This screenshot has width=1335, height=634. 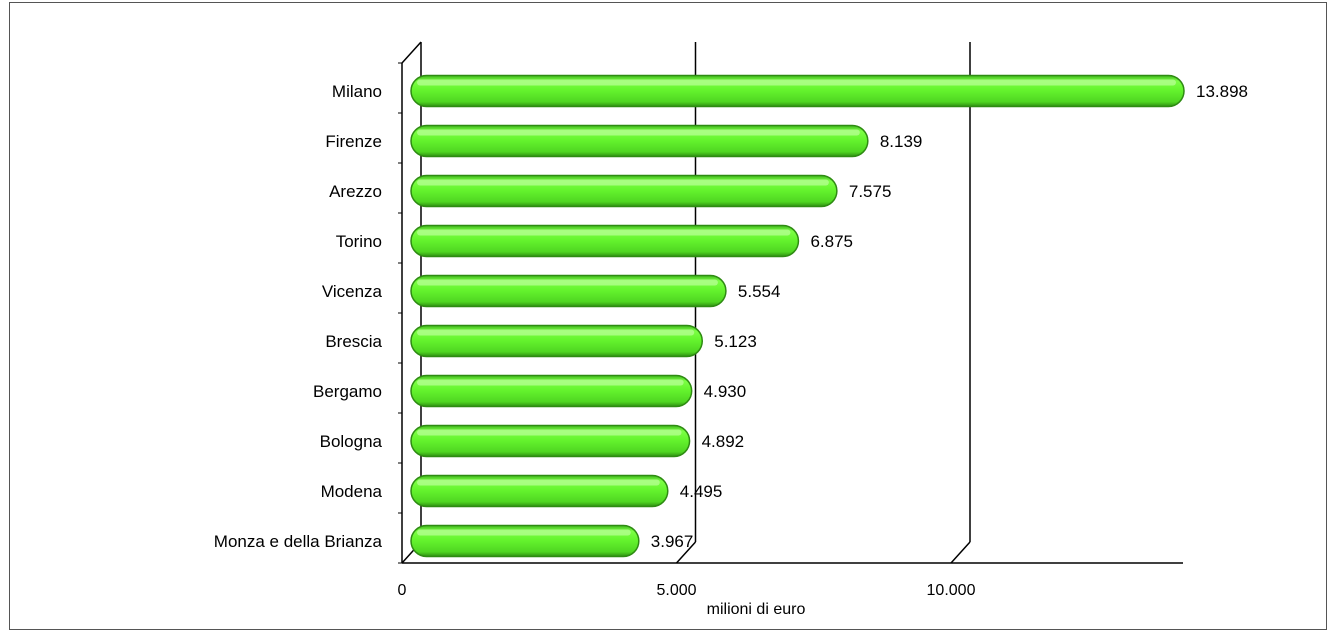 I want to click on category-label: Vicenza, so click(x=352, y=291).